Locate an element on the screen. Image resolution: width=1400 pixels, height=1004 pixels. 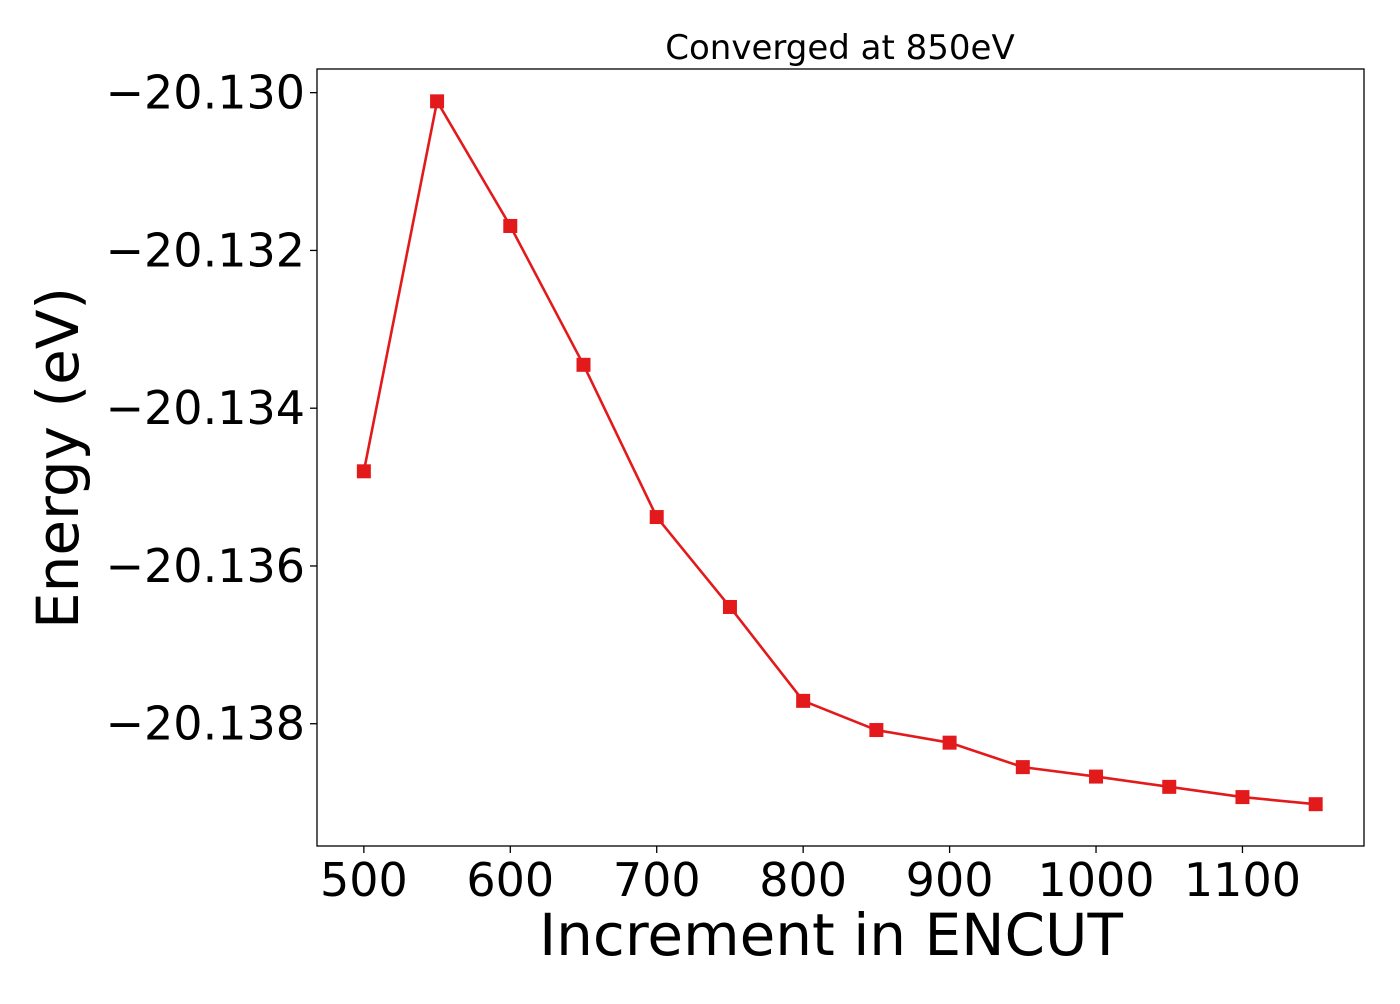
x-axis-label: Increment in ENCUT is located at coordinates (831, 935).